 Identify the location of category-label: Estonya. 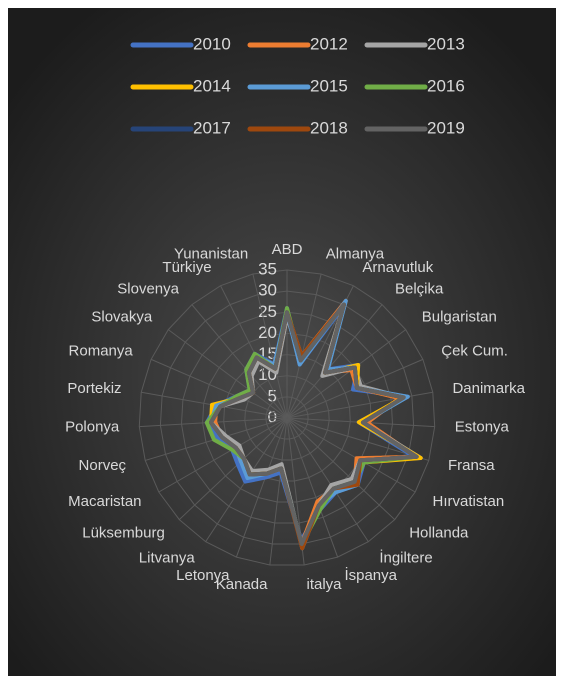
(482, 427).